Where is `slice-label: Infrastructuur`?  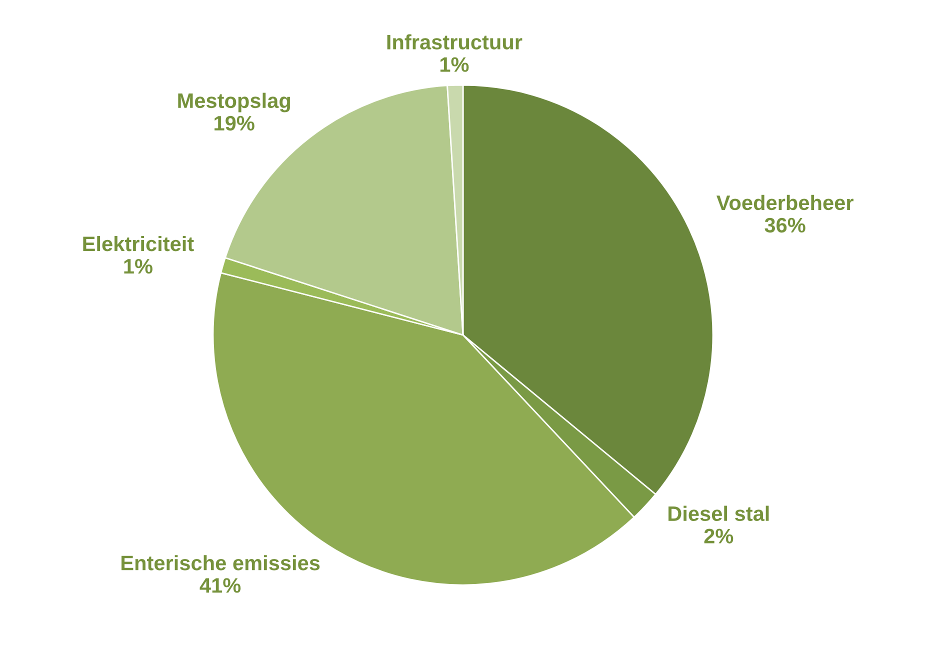
slice-label: Infrastructuur is located at coordinates (454, 42).